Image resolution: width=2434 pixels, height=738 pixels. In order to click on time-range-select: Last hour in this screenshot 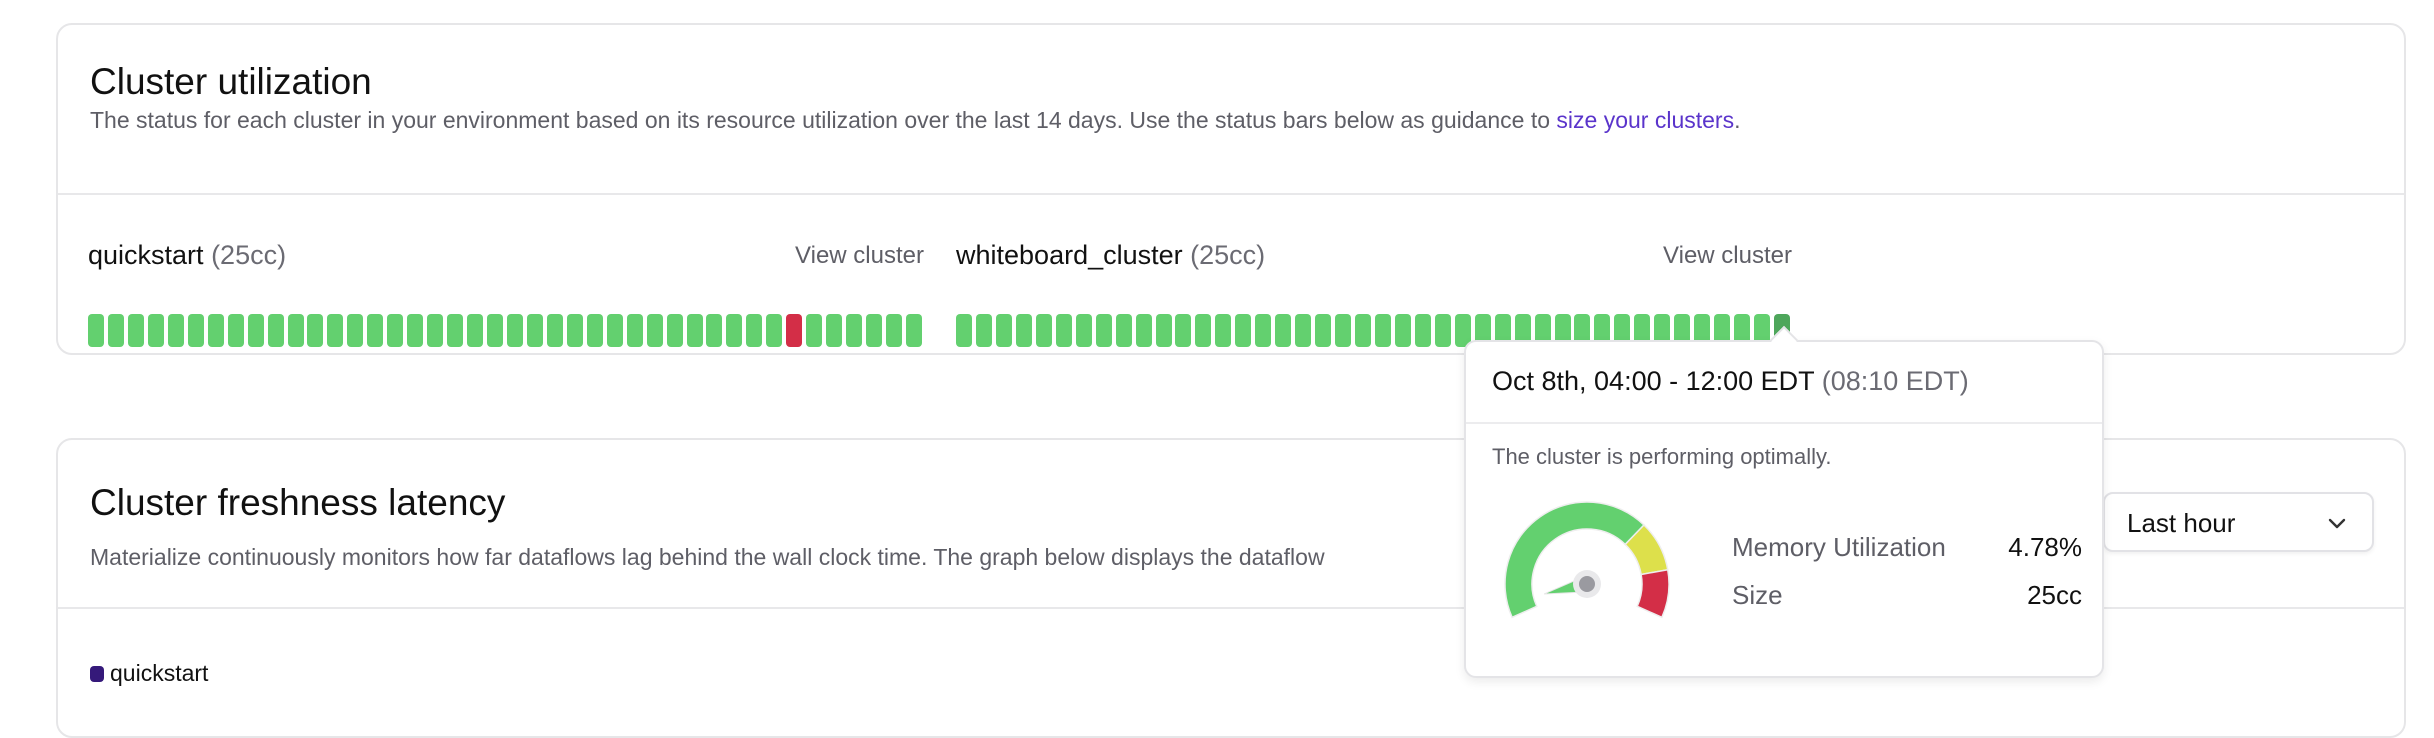, I will do `click(2238, 522)`.